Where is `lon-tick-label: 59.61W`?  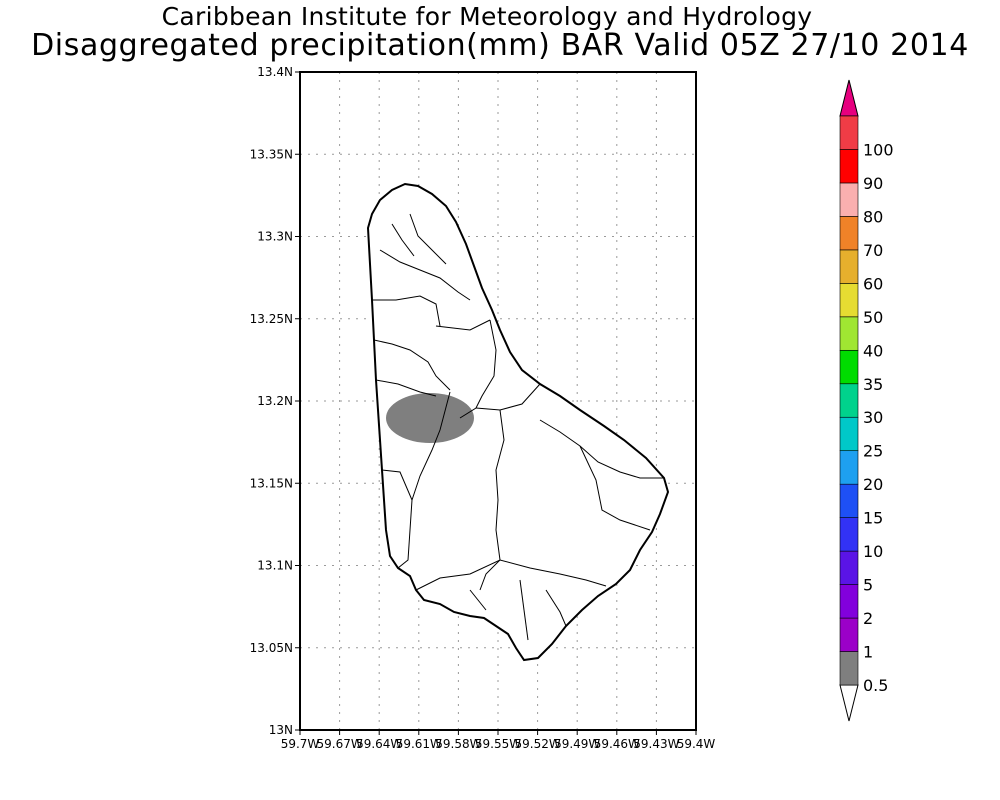
lon-tick-label: 59.61W is located at coordinates (419, 744).